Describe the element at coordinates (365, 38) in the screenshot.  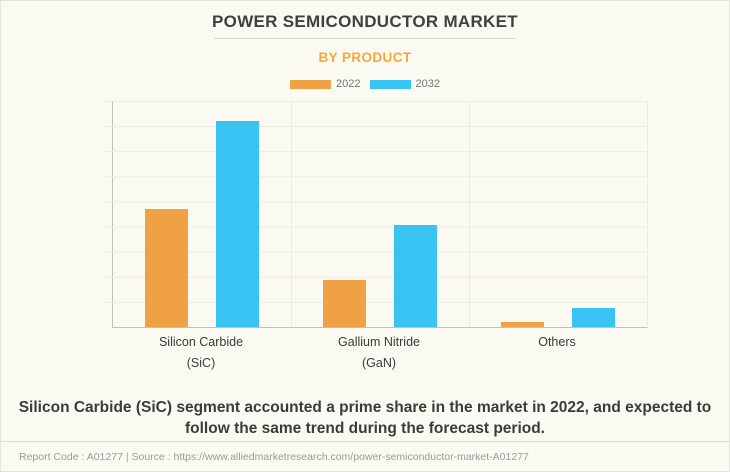
I see `title-underline` at that location.